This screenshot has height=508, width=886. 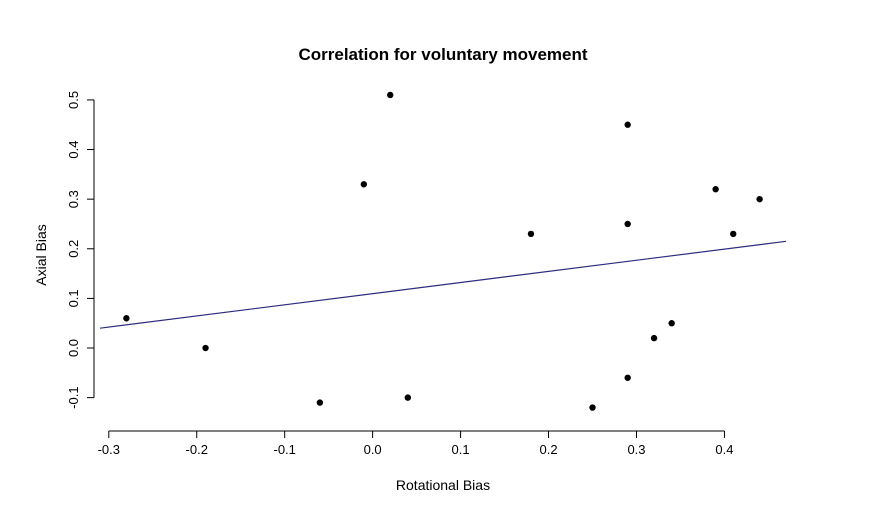 I want to click on y-tick-label: 0.3, so click(x=73, y=199).